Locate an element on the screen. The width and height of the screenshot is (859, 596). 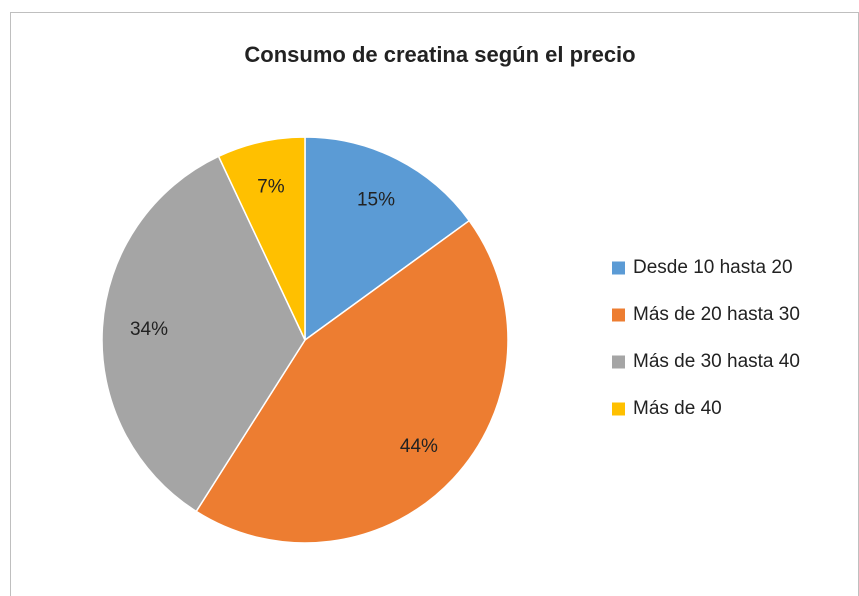
data-label: 15% is located at coordinates (376, 200).